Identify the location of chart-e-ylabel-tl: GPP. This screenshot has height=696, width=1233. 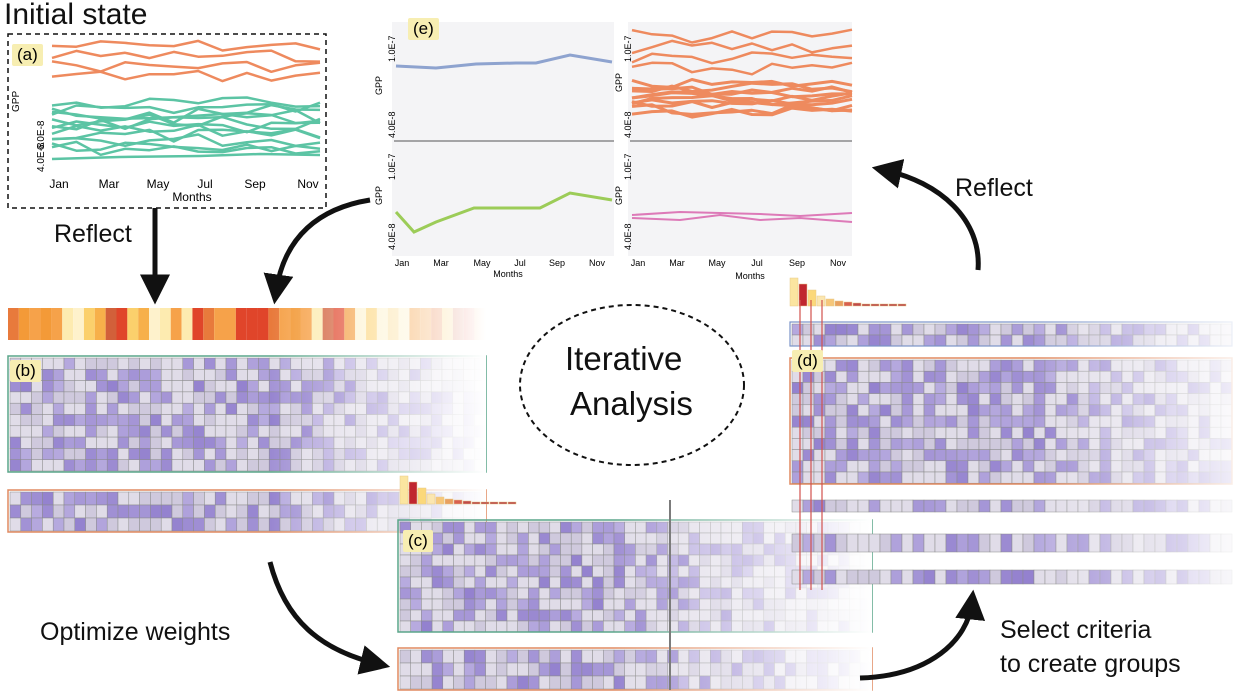
(379, 85).